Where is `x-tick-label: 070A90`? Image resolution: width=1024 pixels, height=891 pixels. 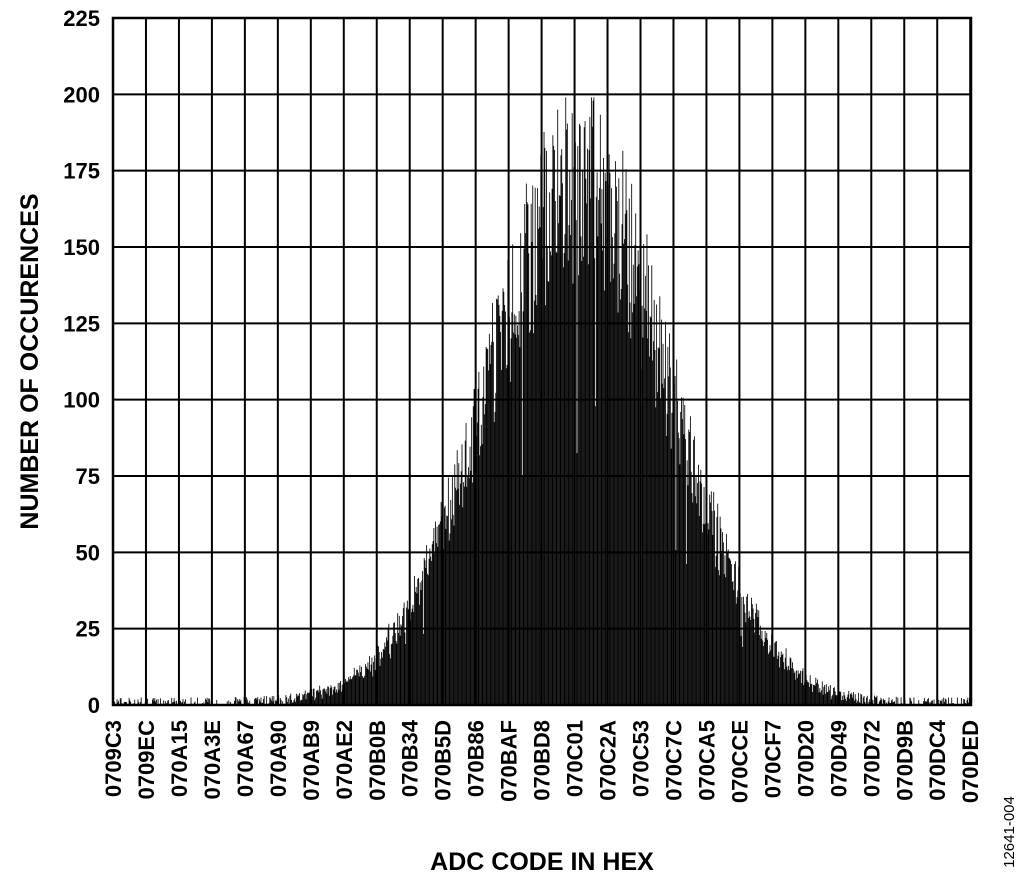
x-tick-label: 070A90 is located at coordinates (278, 758).